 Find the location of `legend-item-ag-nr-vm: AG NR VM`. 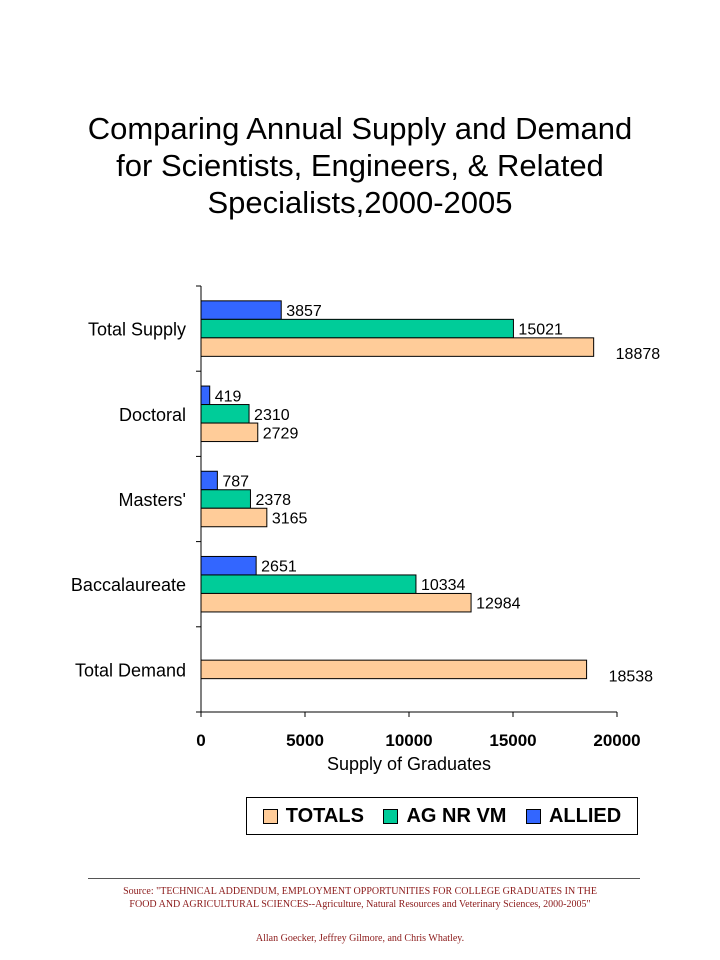

legend-item-ag-nr-vm: AG NR VM is located at coordinates (444, 816).